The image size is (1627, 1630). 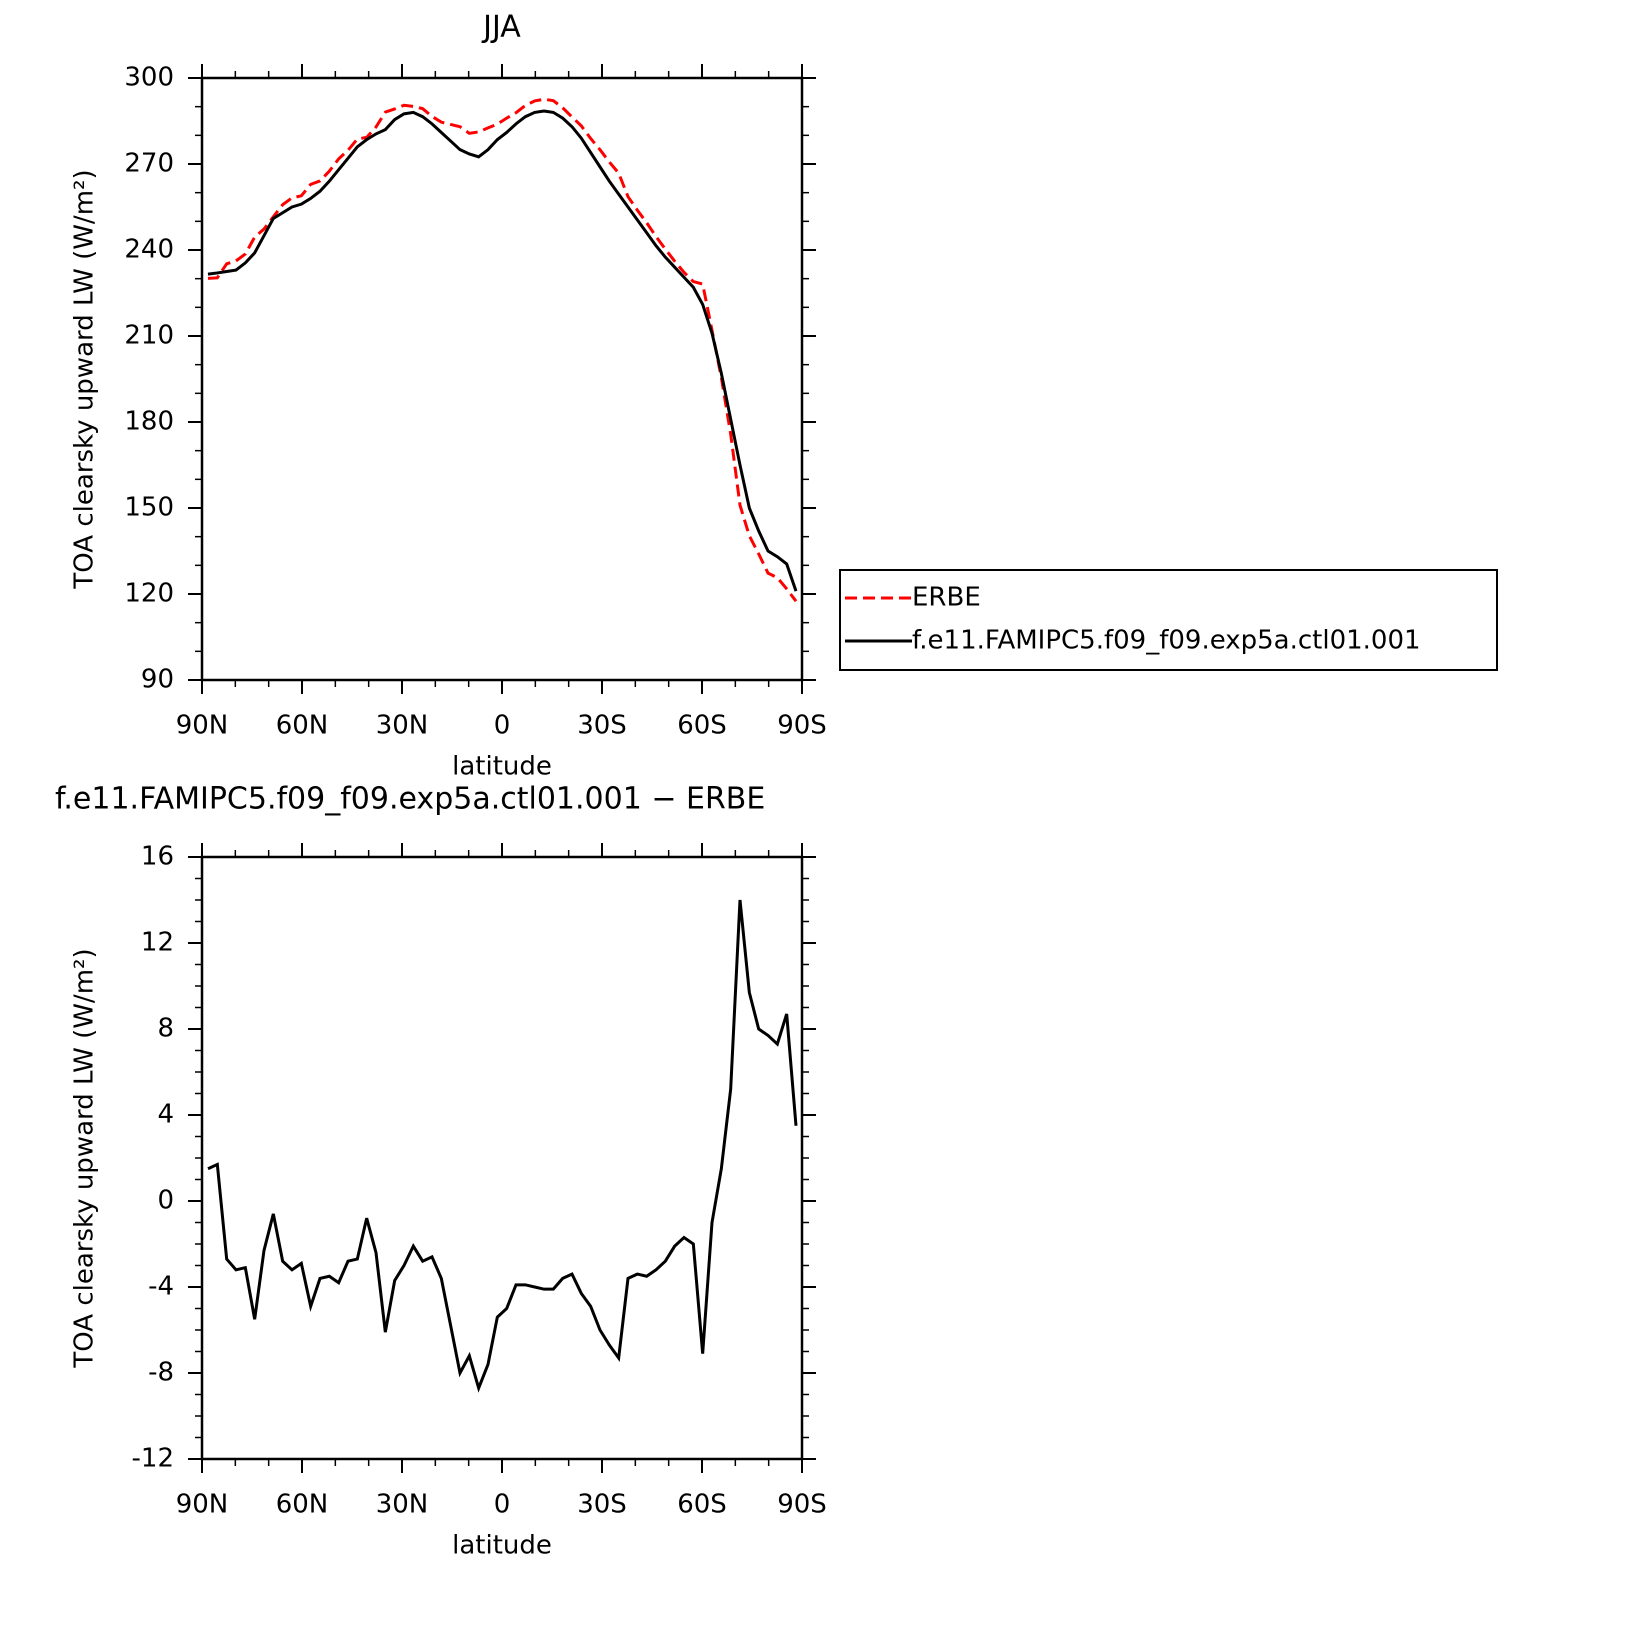 What do you see at coordinates (161, 1287) in the screenshot?
I see `y-tick-label: -4` at bounding box center [161, 1287].